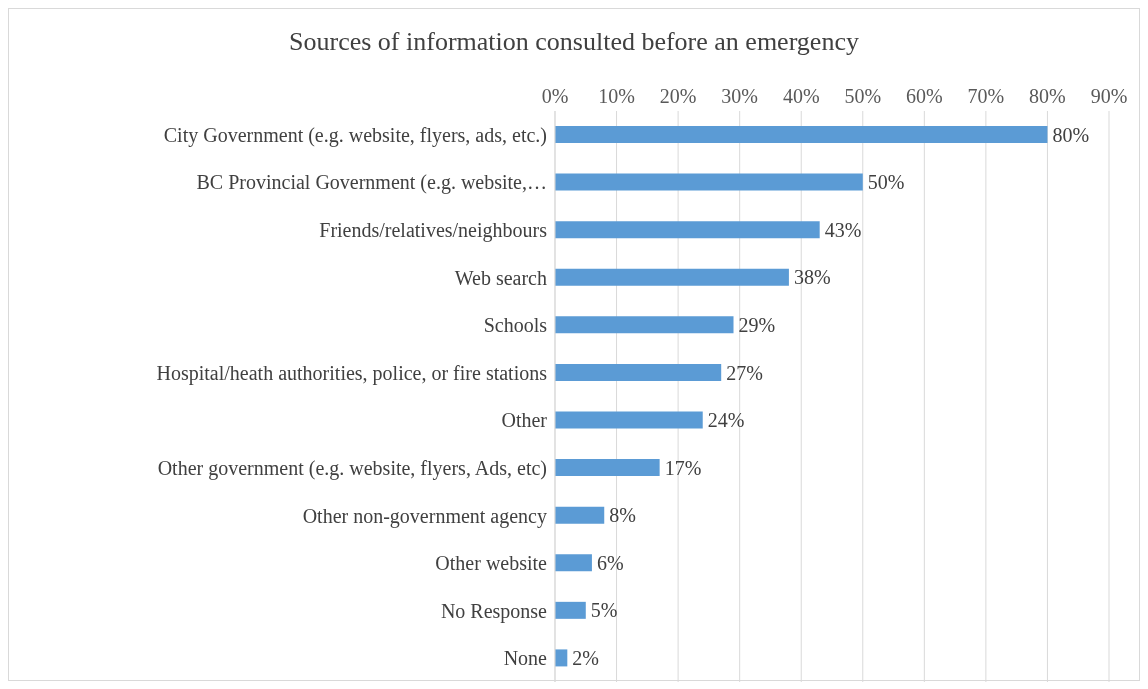 The height and width of the screenshot is (689, 1148). I want to click on data-label: 38%, so click(812, 277).